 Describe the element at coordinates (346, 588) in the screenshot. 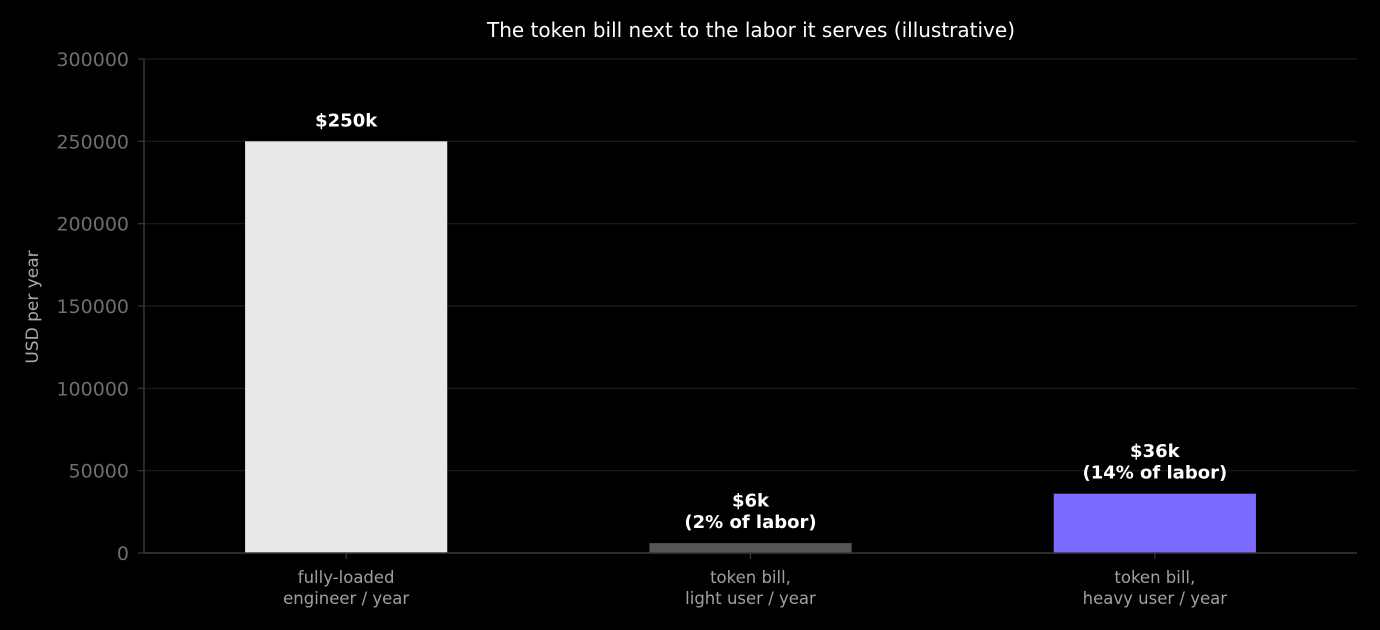

I see `x-tick-label: fully-loaded engineer / year` at that location.